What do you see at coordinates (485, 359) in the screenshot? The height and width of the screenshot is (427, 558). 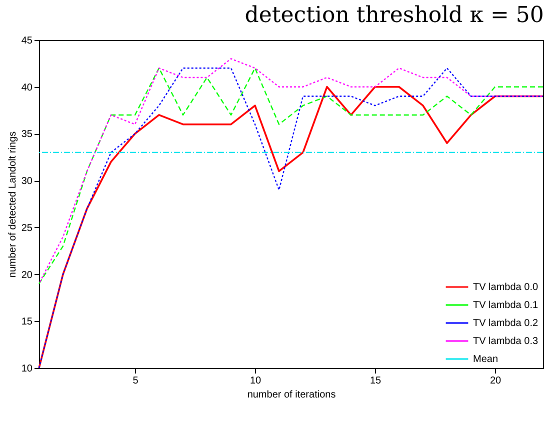 I see `legend-label: Mean` at bounding box center [485, 359].